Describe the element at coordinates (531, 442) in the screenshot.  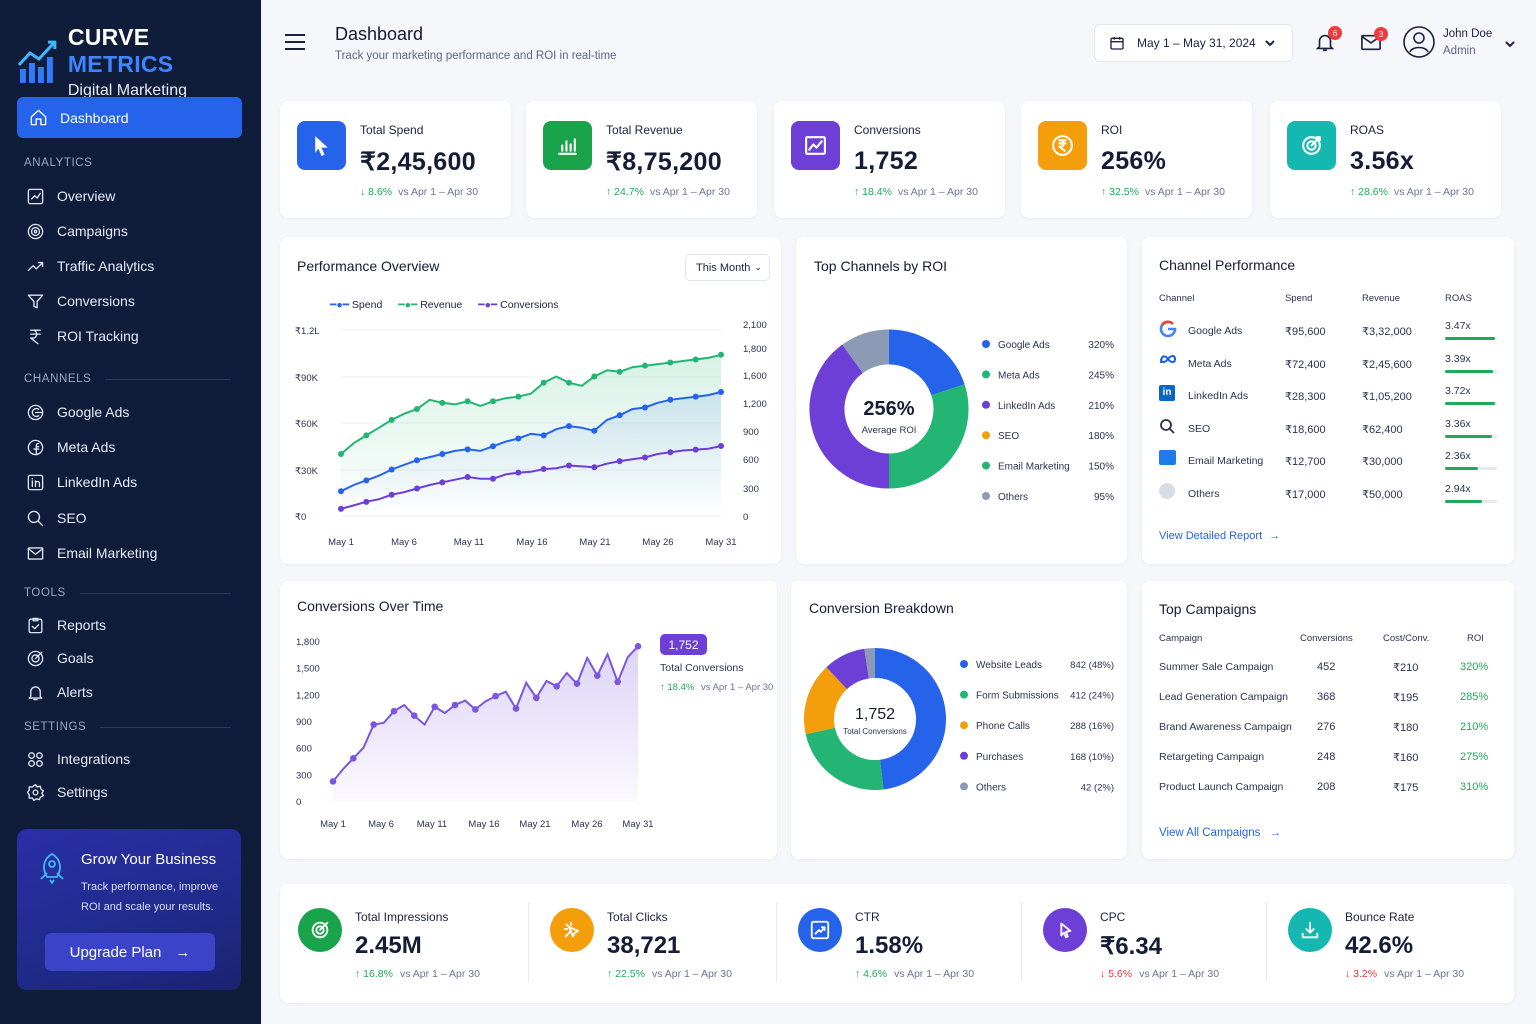
I see `series-line-spend` at that location.